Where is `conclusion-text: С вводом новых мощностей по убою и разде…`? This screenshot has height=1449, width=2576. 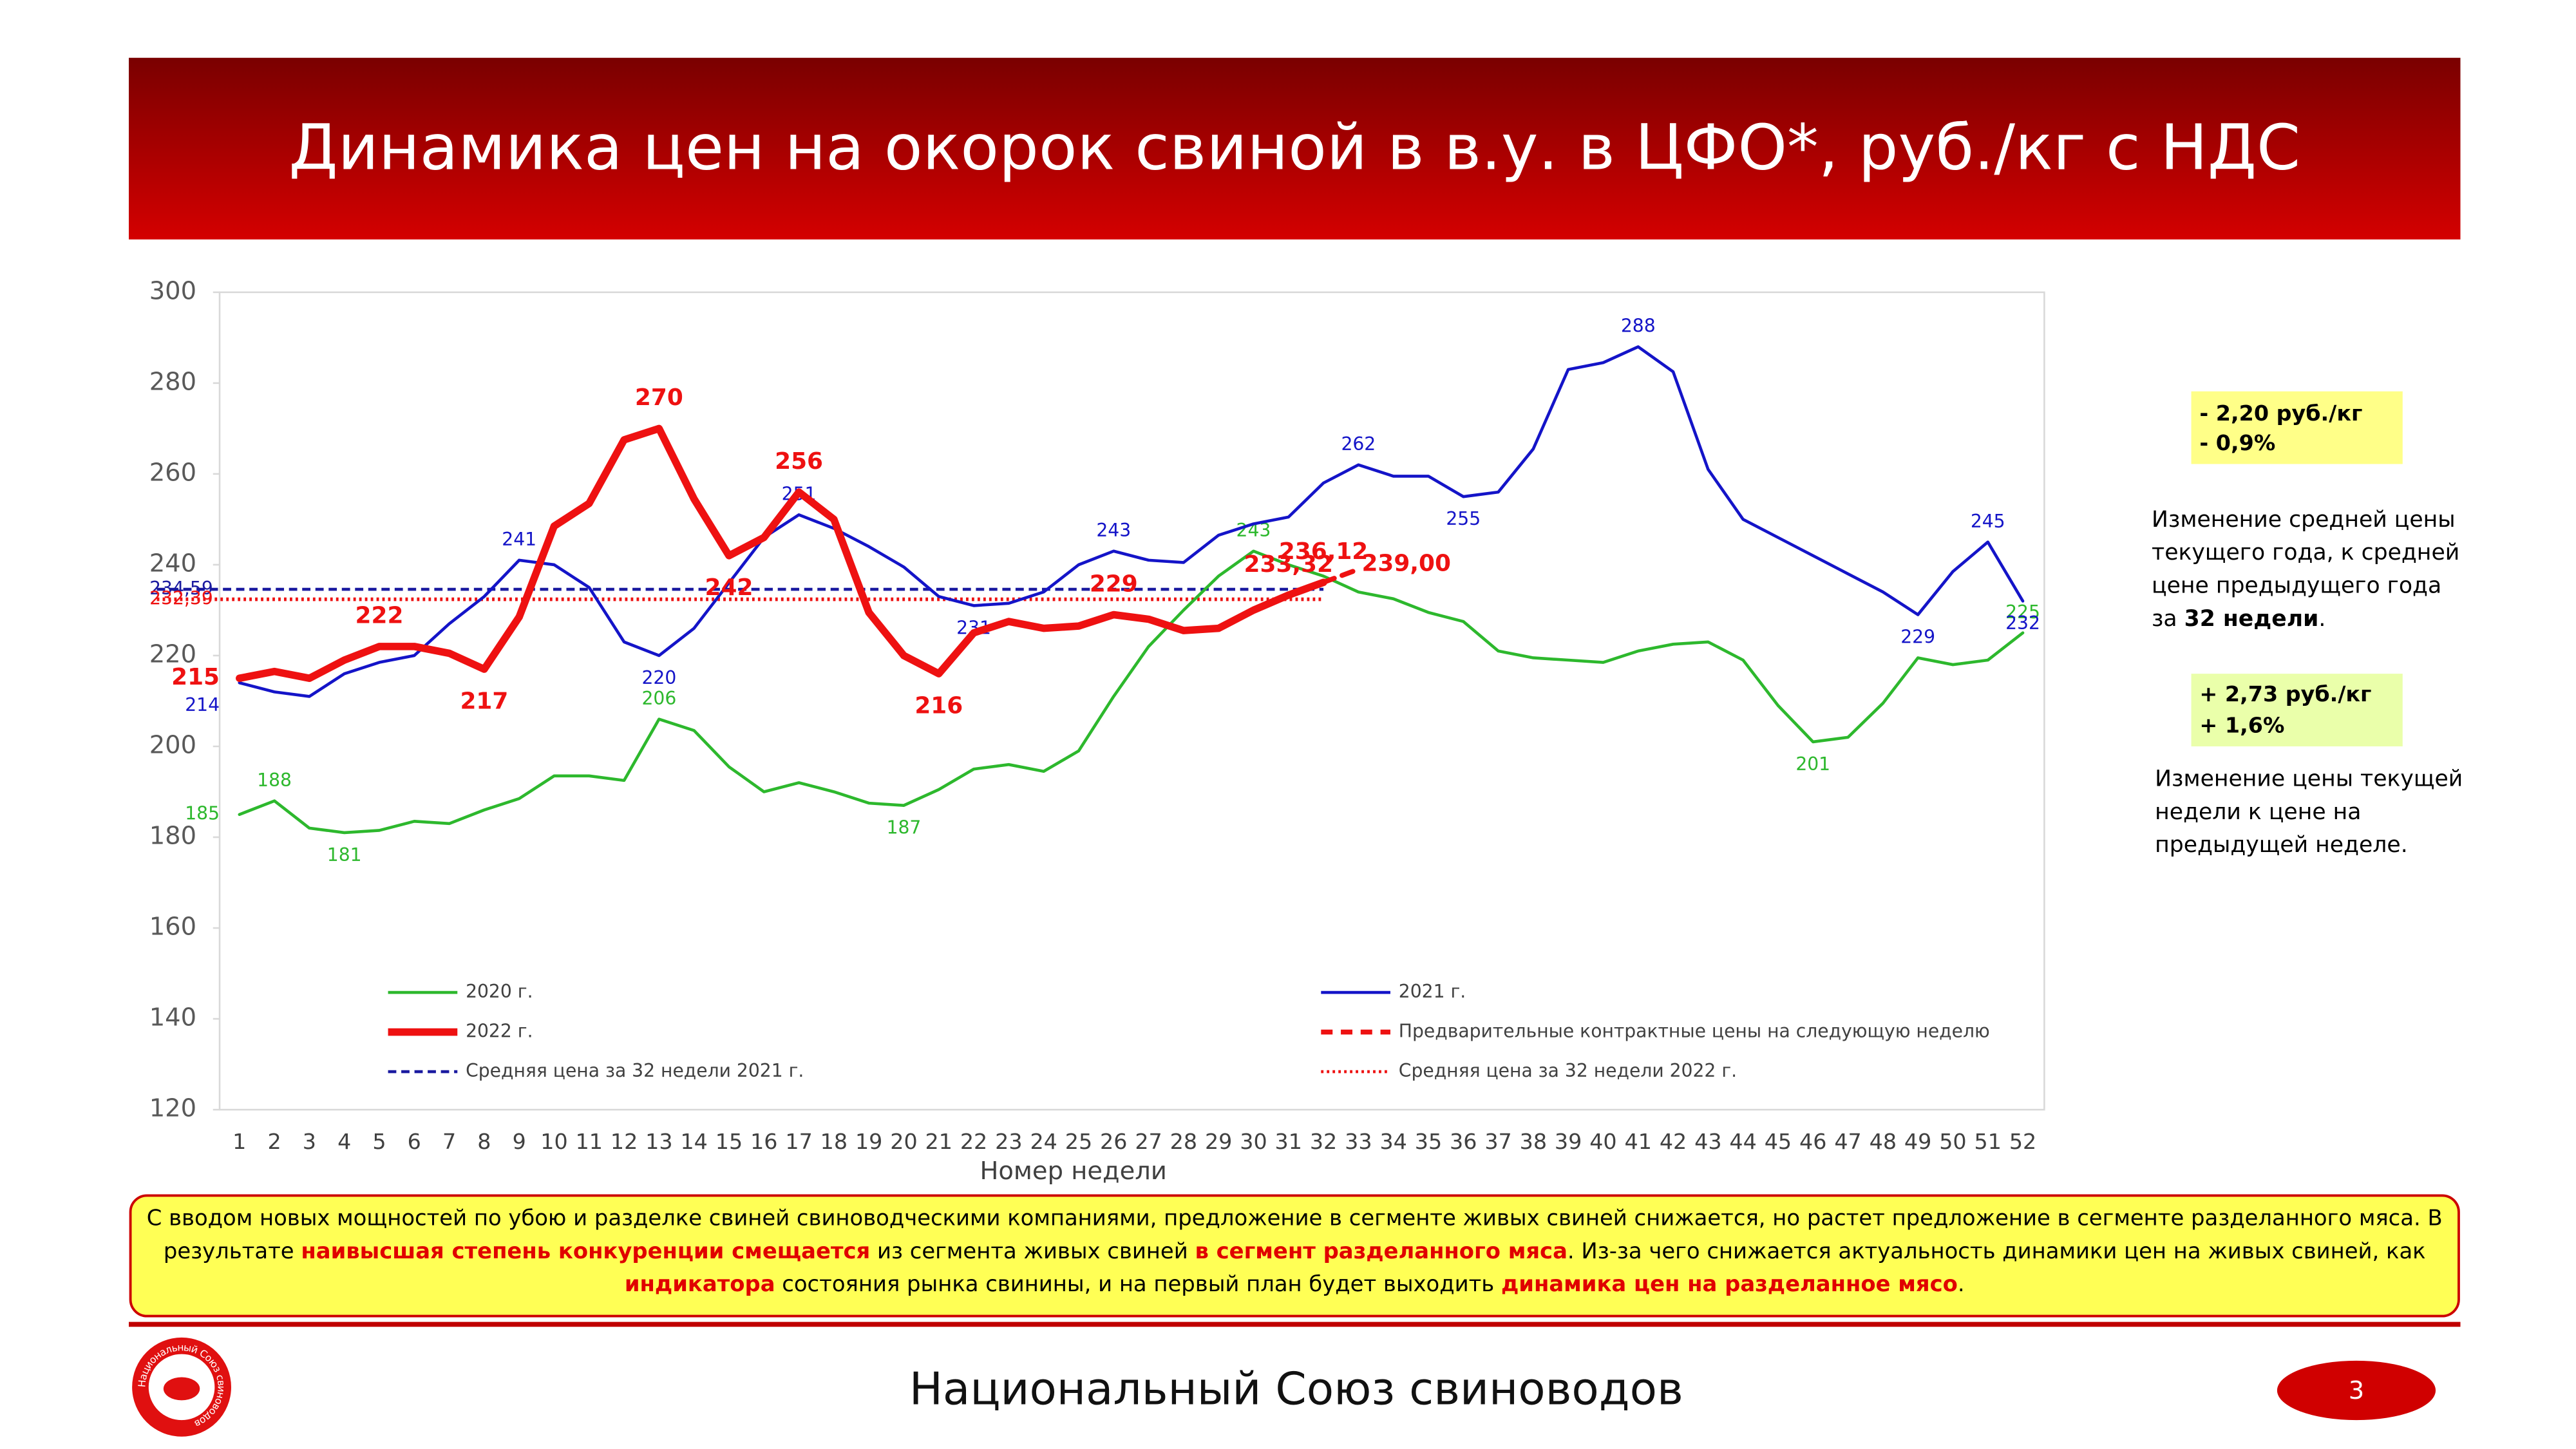 conclusion-text: С вводом новых мощностей по убою и разде… is located at coordinates (1294, 1254).